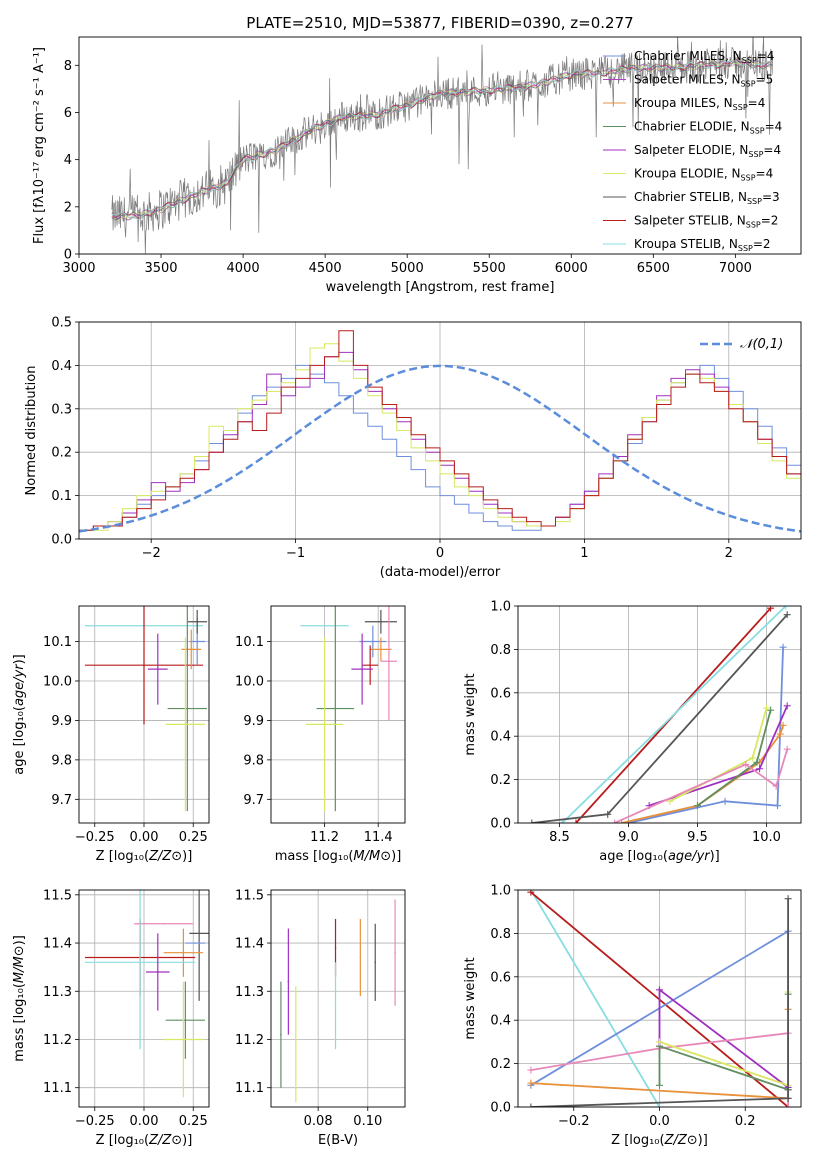 Image resolution: width=819 pixels, height=1170 pixels. Describe the element at coordinates (95, 1121) in the screenshot. I see `x-tick-label: −0.25` at that location.